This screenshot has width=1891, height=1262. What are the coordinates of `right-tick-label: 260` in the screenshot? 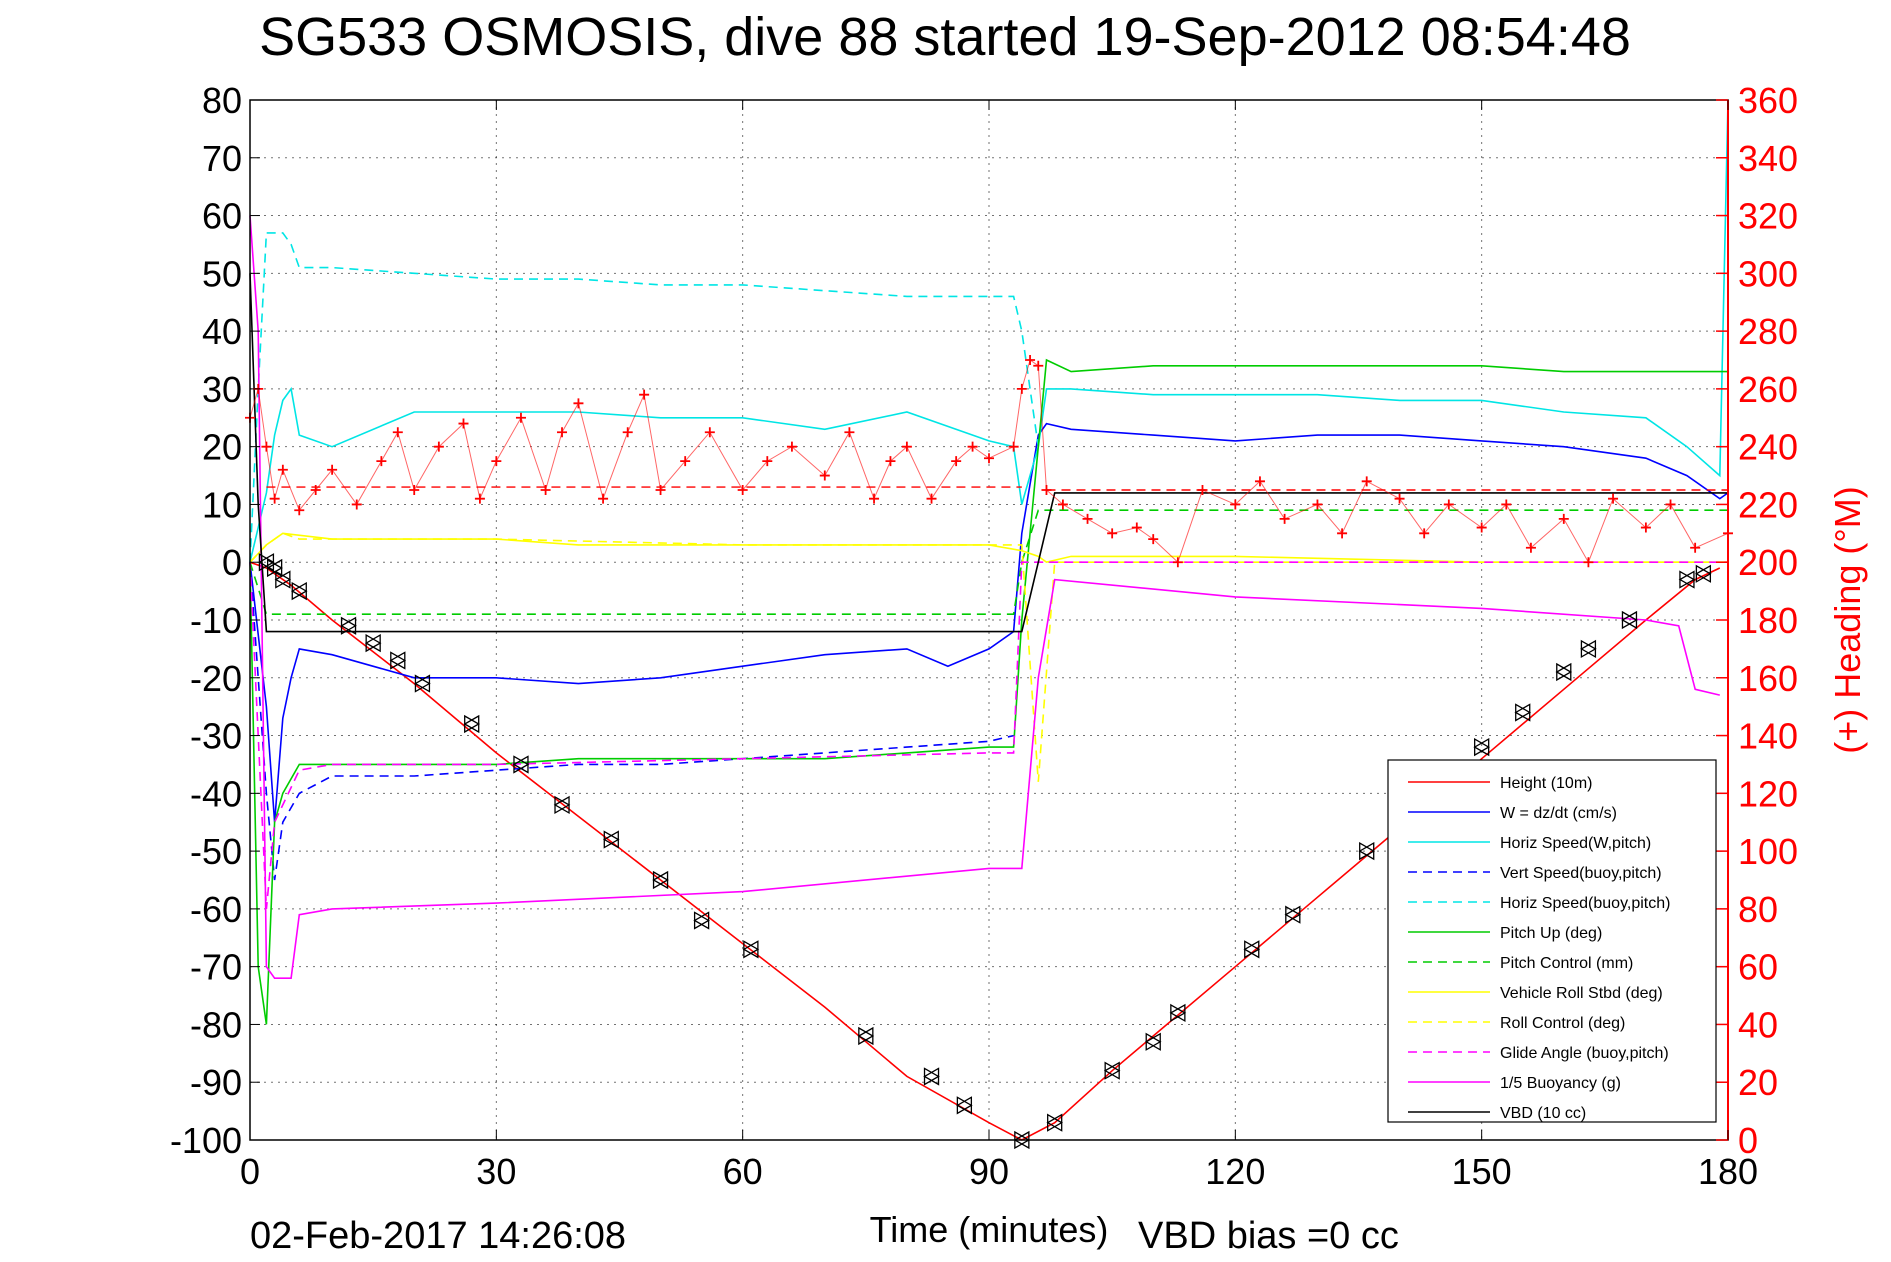 It's located at (1768, 389).